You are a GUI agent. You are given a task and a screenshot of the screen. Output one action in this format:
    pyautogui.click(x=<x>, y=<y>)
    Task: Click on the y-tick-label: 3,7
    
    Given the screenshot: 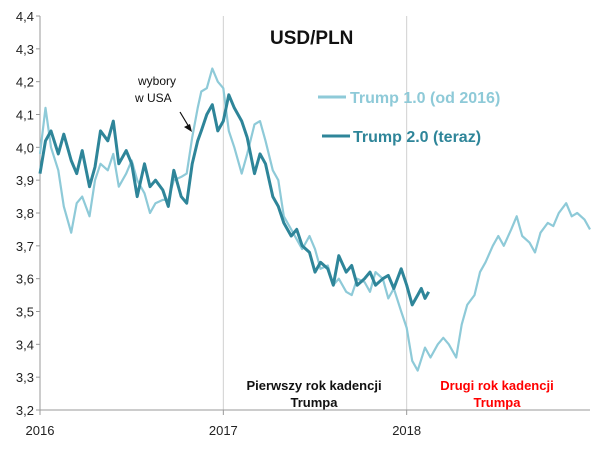 What is the action you would take?
    pyautogui.click(x=25, y=246)
    